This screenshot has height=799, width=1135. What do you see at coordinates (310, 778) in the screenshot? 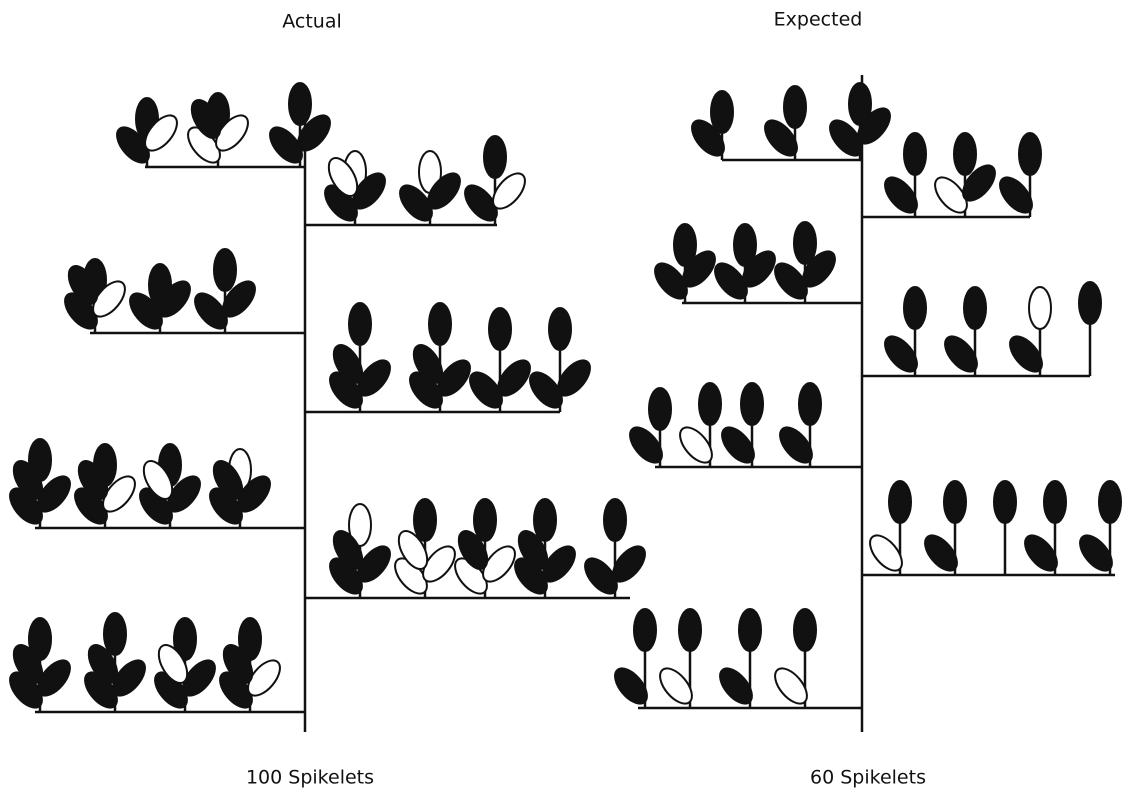
I see `panel-caption: 100 Spikelets` at bounding box center [310, 778].